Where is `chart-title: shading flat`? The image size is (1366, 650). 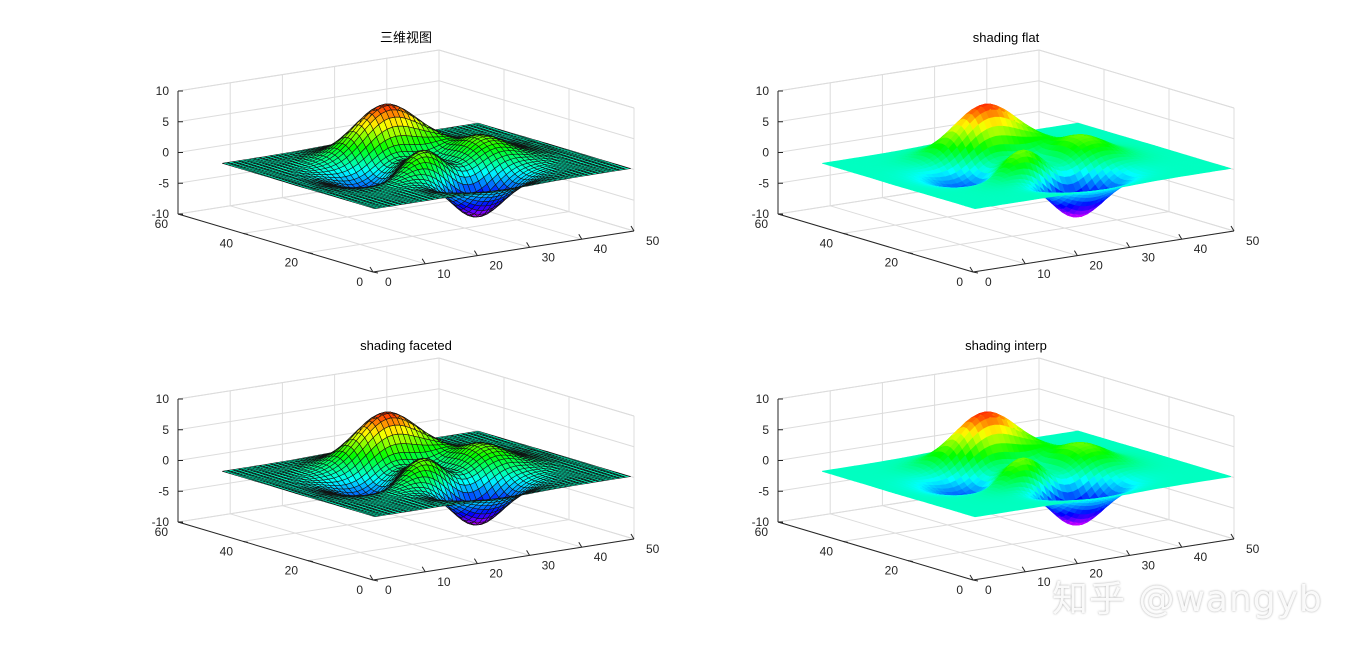
chart-title: shading flat is located at coordinates (1006, 37).